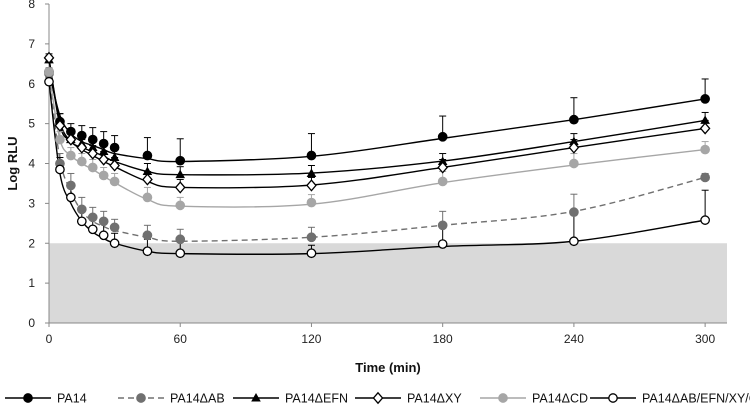 The width and height of the screenshot is (750, 408). I want to click on legend-item: PA14ΔCD, so click(534, 399).